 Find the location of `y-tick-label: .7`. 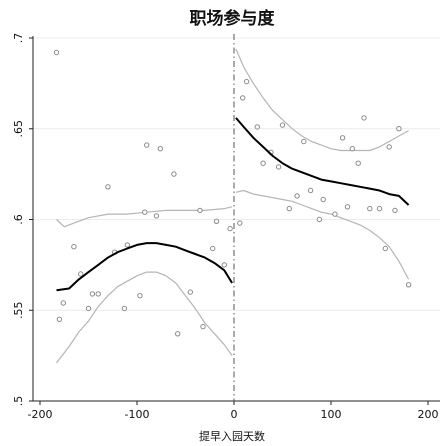

y-tick-label: .7 is located at coordinates (18, 38).